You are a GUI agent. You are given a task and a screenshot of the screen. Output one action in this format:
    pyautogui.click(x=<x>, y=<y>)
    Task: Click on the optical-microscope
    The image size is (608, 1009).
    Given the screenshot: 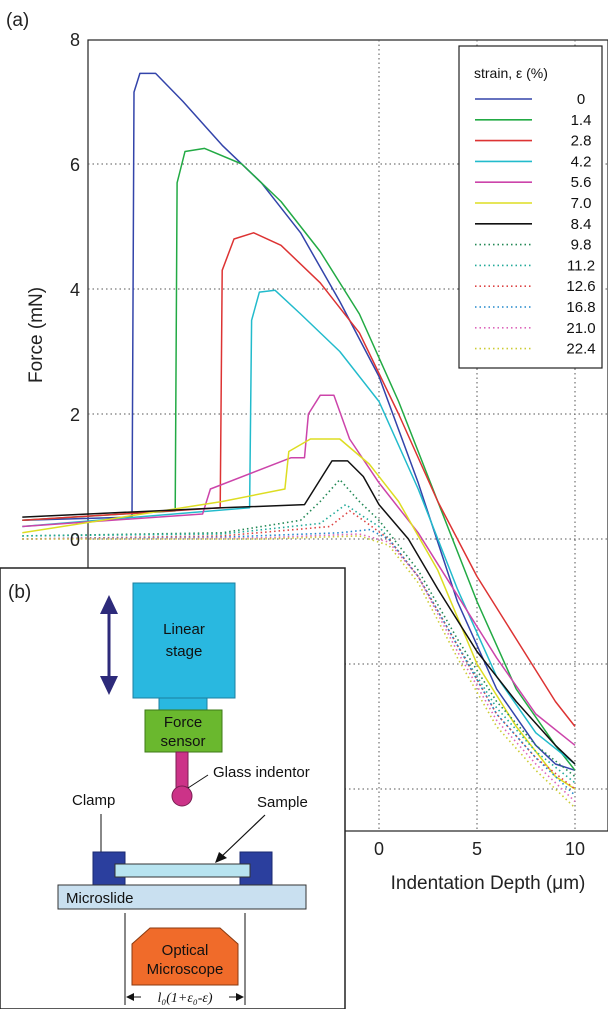 What is the action you would take?
    pyautogui.click(x=185, y=956)
    